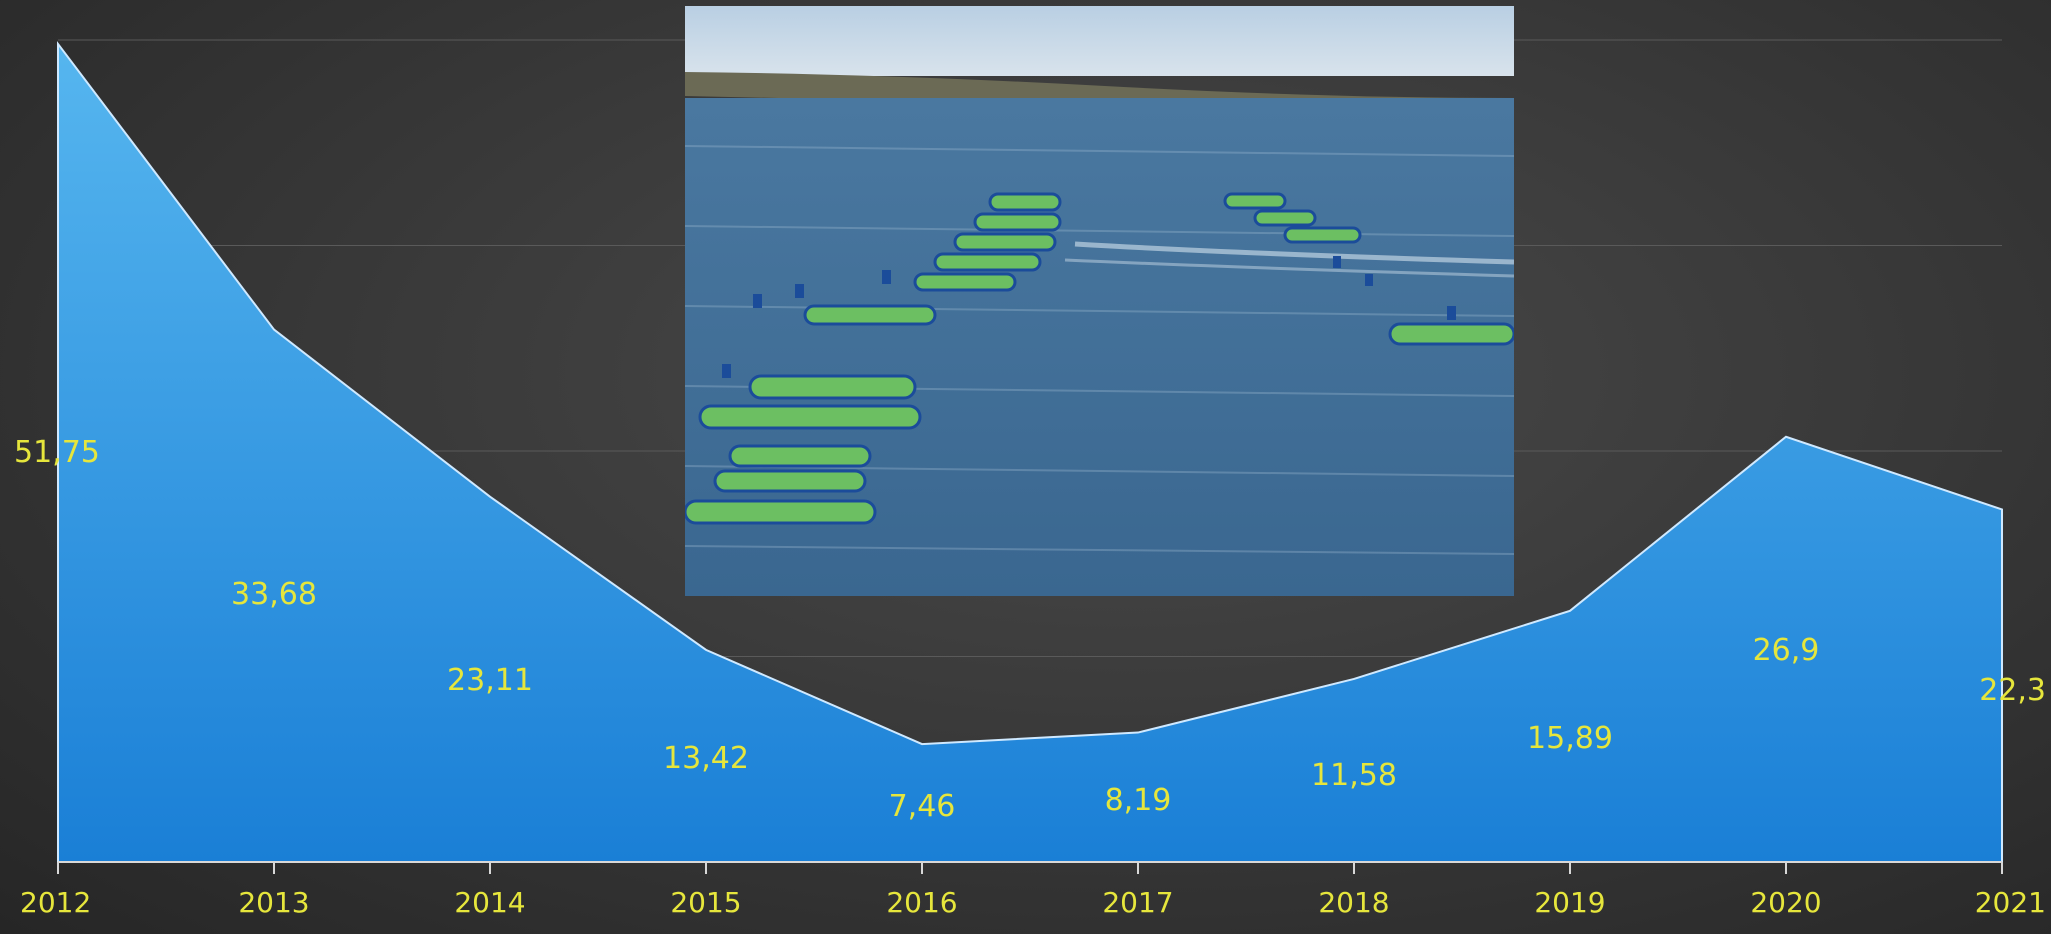 Image resolution: width=2051 pixels, height=934 pixels. Describe the element at coordinates (1033, 902) in the screenshot. I see `x-axis-tick-labels: 2012 2013 2014 2015 2016 2017 2018 2019 2020 2021` at that location.